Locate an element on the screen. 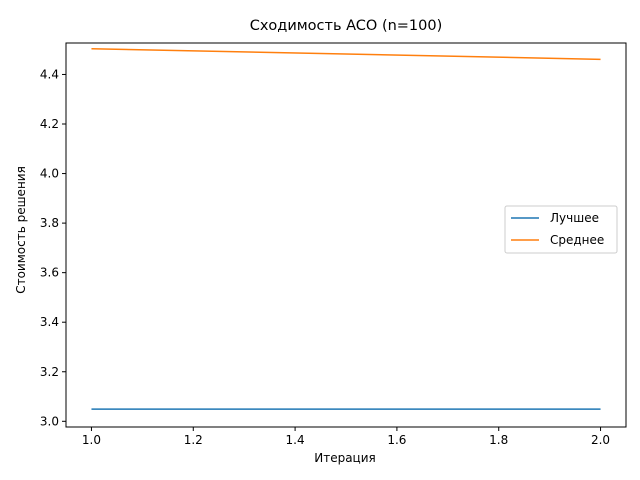 The width and height of the screenshot is (640, 480). x-axis-label: Итерация is located at coordinates (345, 458).